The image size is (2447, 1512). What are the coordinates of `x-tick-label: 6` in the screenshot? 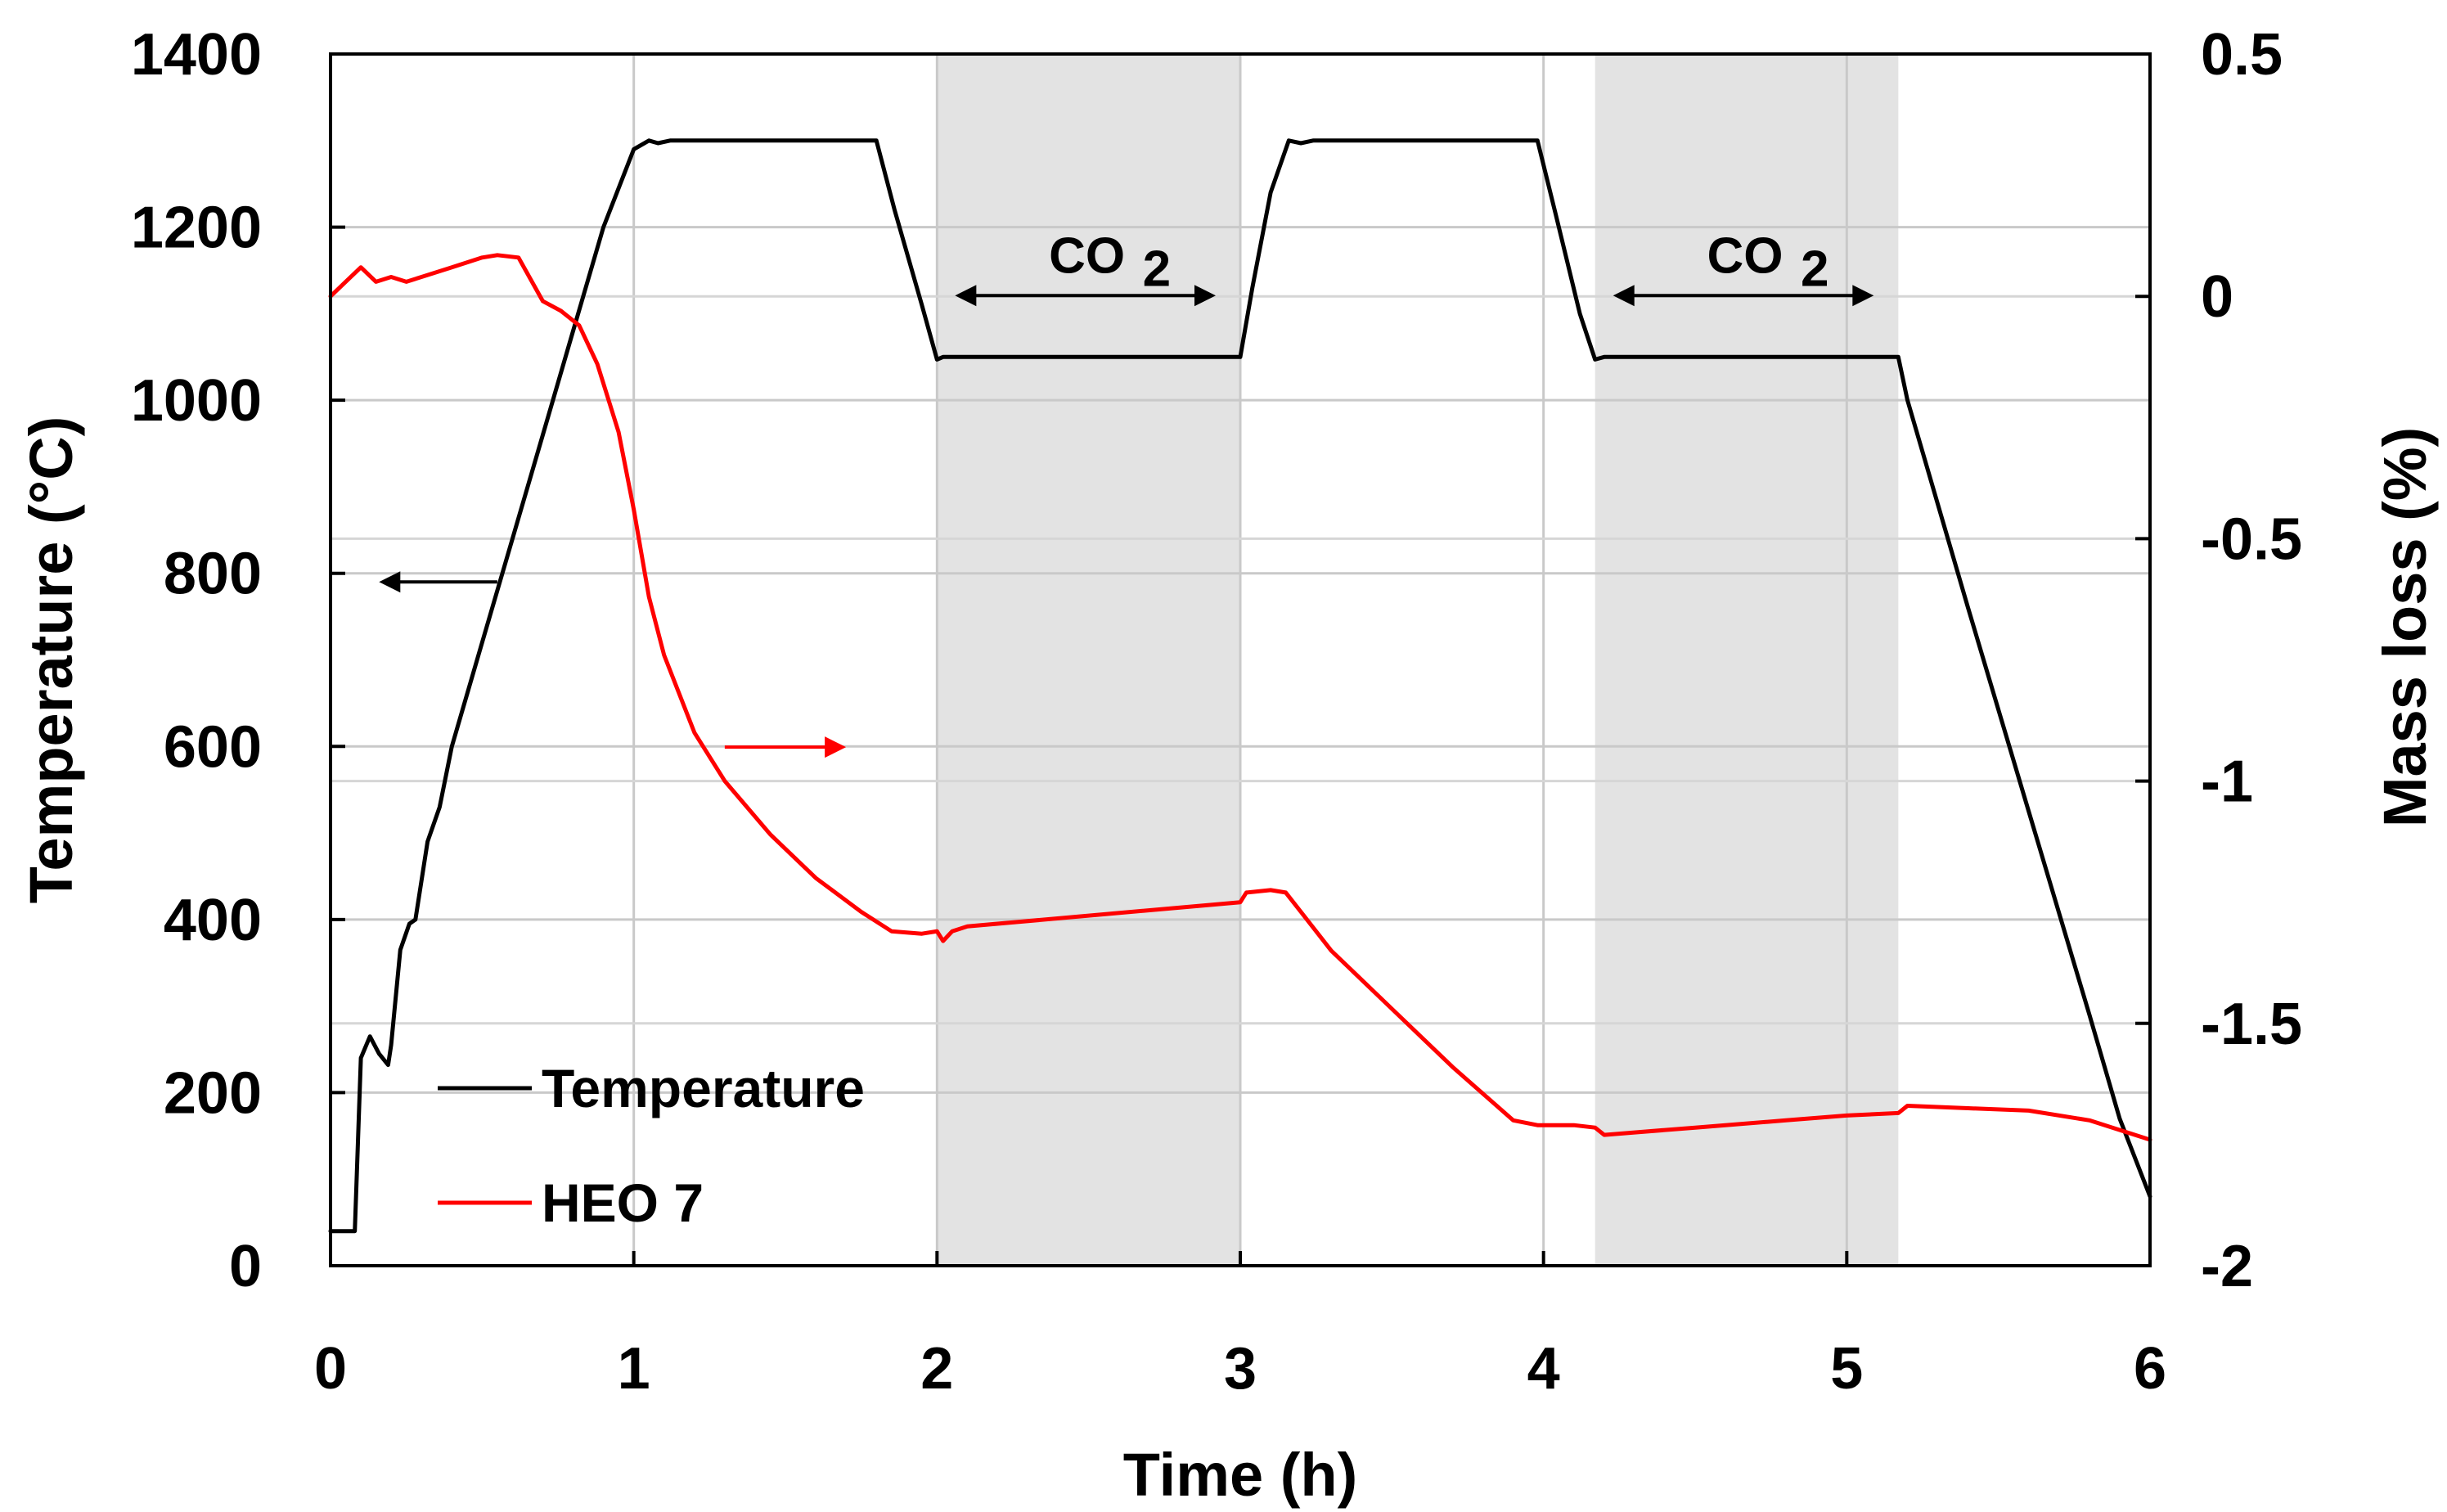 It's located at (2150, 1369).